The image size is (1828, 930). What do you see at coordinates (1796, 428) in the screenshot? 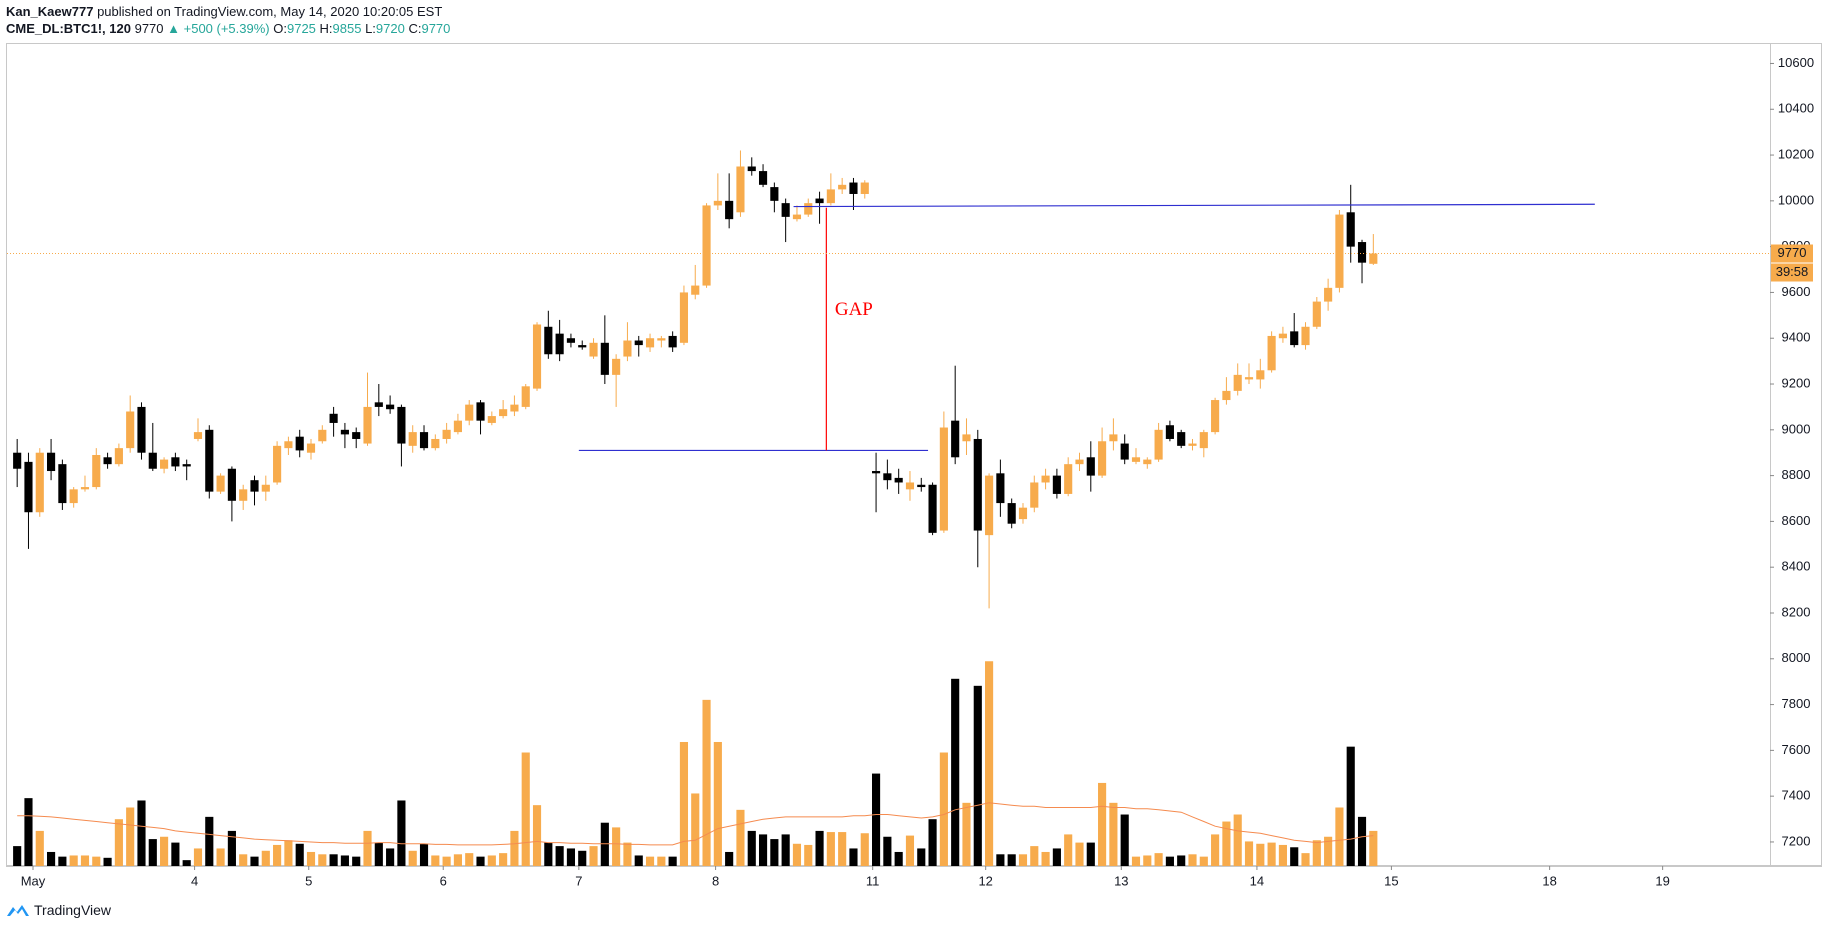
I see `y-tick-label: 9000` at bounding box center [1796, 428].